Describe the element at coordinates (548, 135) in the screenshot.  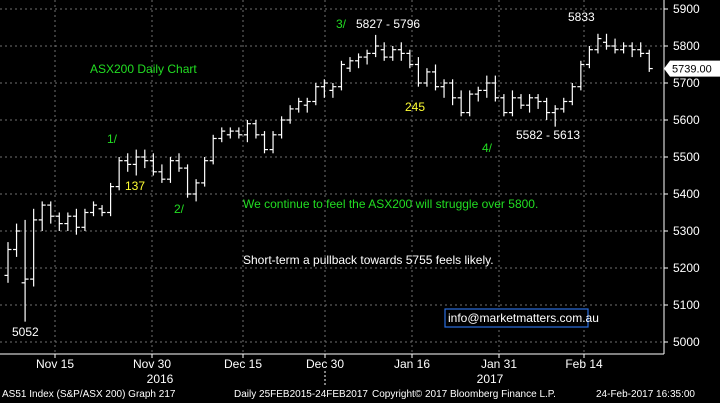
I see `value-label-5582: 5582 - 5613` at that location.